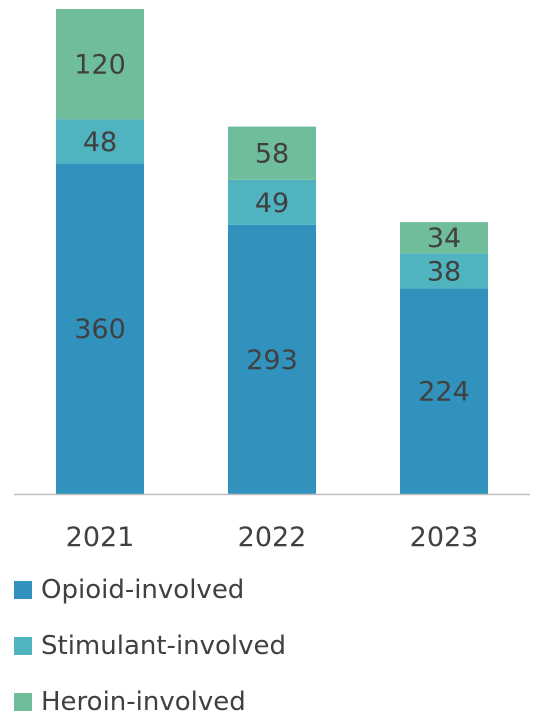  Describe the element at coordinates (143, 590) in the screenshot. I see `legend-label: Opioid-involved` at that location.